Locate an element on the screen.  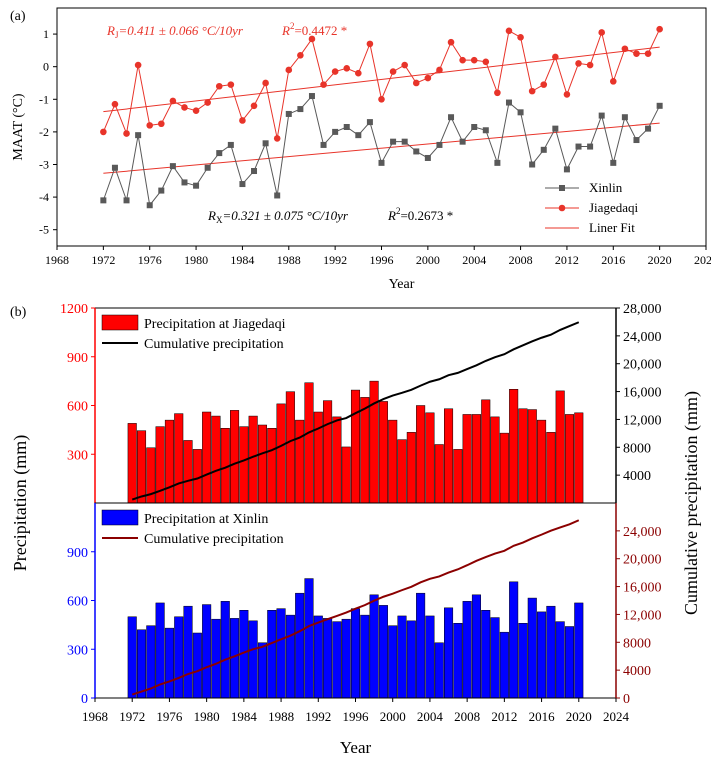
legend-label-xinlin: Precipitation at Xinlin is located at coordinates (206, 519).